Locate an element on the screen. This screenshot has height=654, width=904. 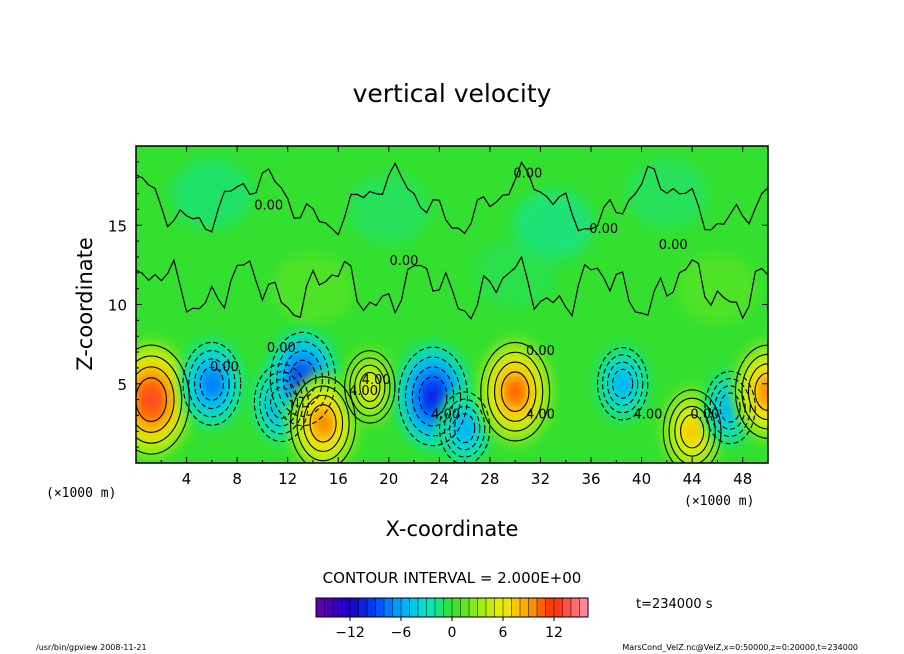
y-tick-label: 5 is located at coordinates (122, 385).